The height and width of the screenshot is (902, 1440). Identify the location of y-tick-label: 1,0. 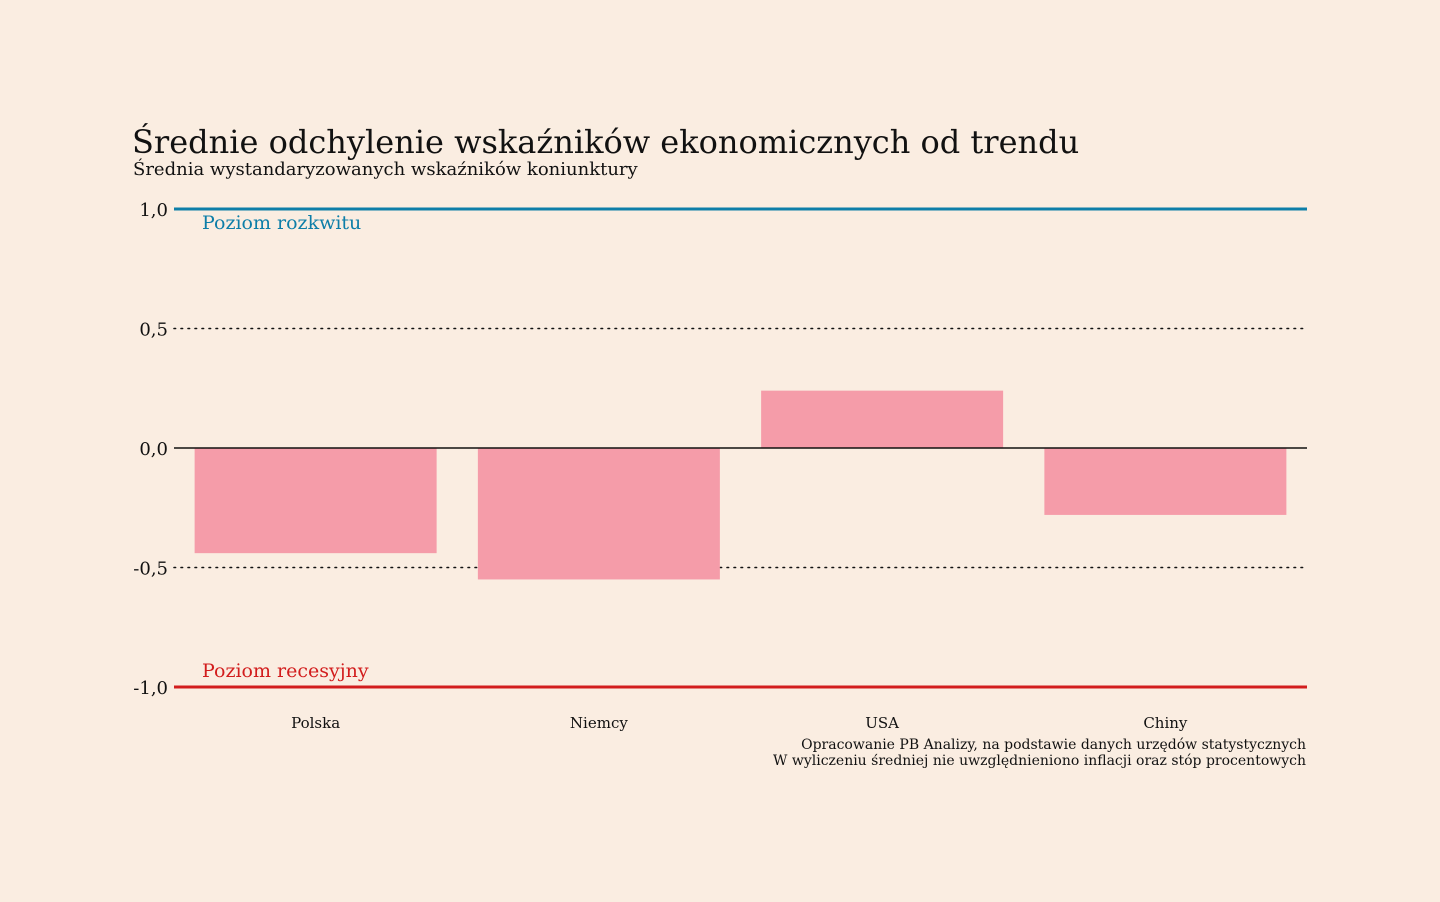
(153, 210).